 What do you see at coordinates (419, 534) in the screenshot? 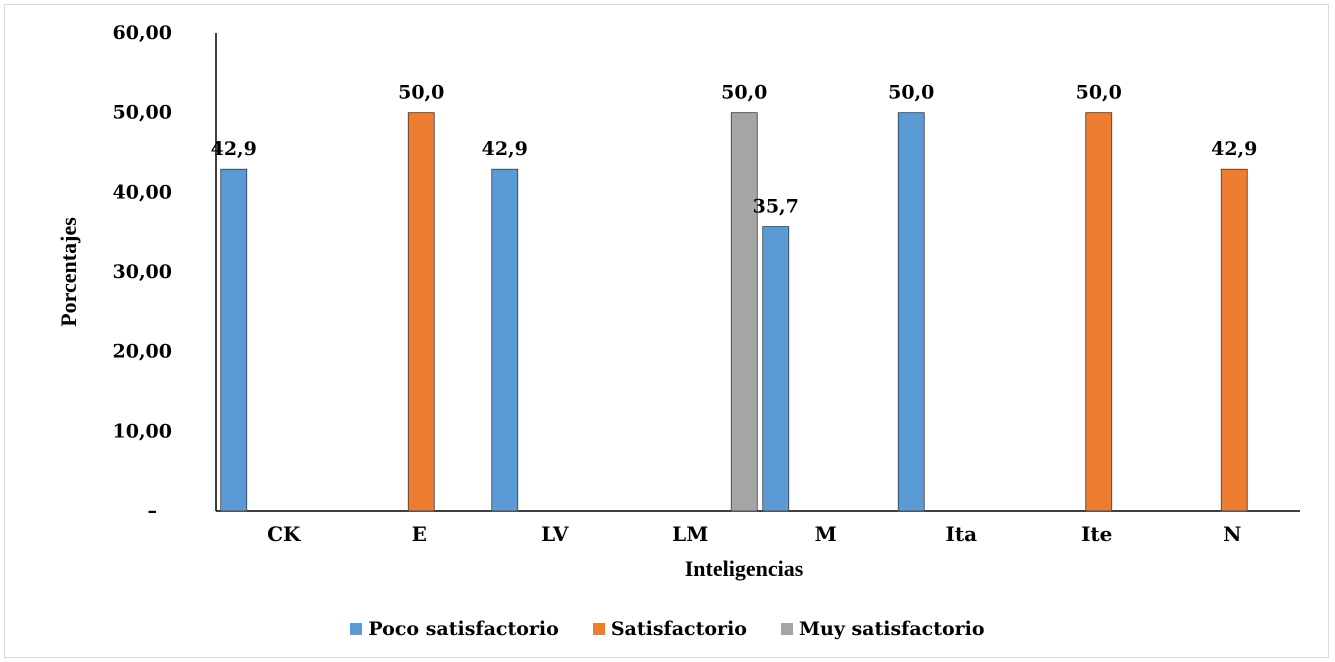
I see `x-category-label: E` at bounding box center [419, 534].